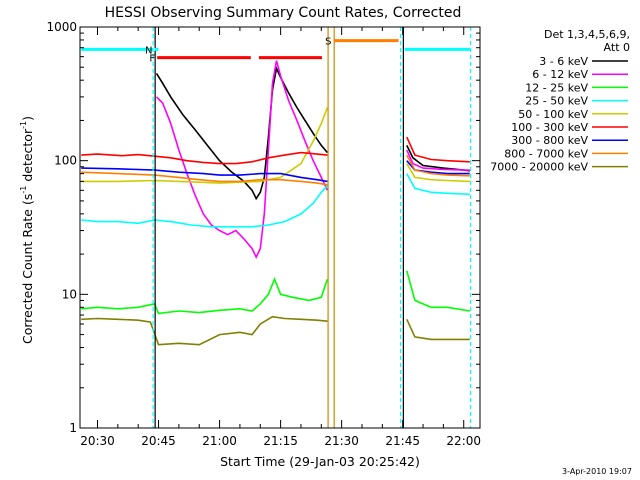 The image size is (640, 480). Describe the element at coordinates (73, 428) in the screenshot. I see `y-tick-label: 1` at that location.